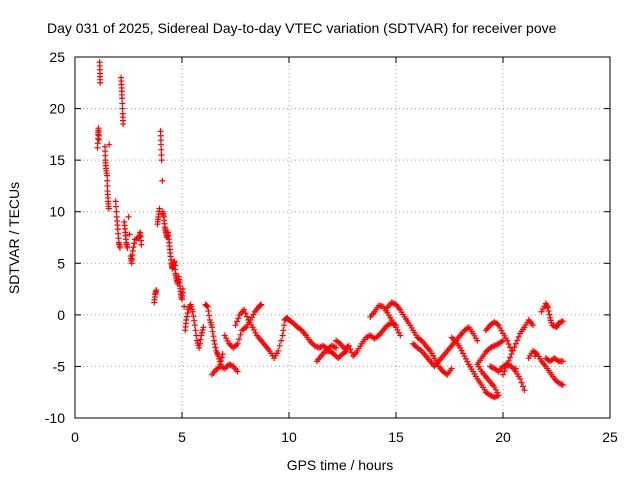  What do you see at coordinates (610, 437) in the screenshot?
I see `x-tick-label: 25` at bounding box center [610, 437].